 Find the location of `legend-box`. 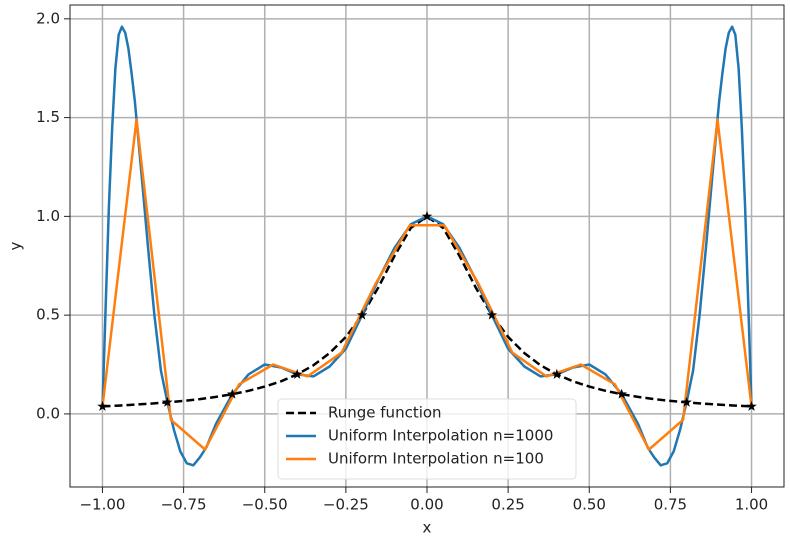

legend-box is located at coordinates (427, 439).